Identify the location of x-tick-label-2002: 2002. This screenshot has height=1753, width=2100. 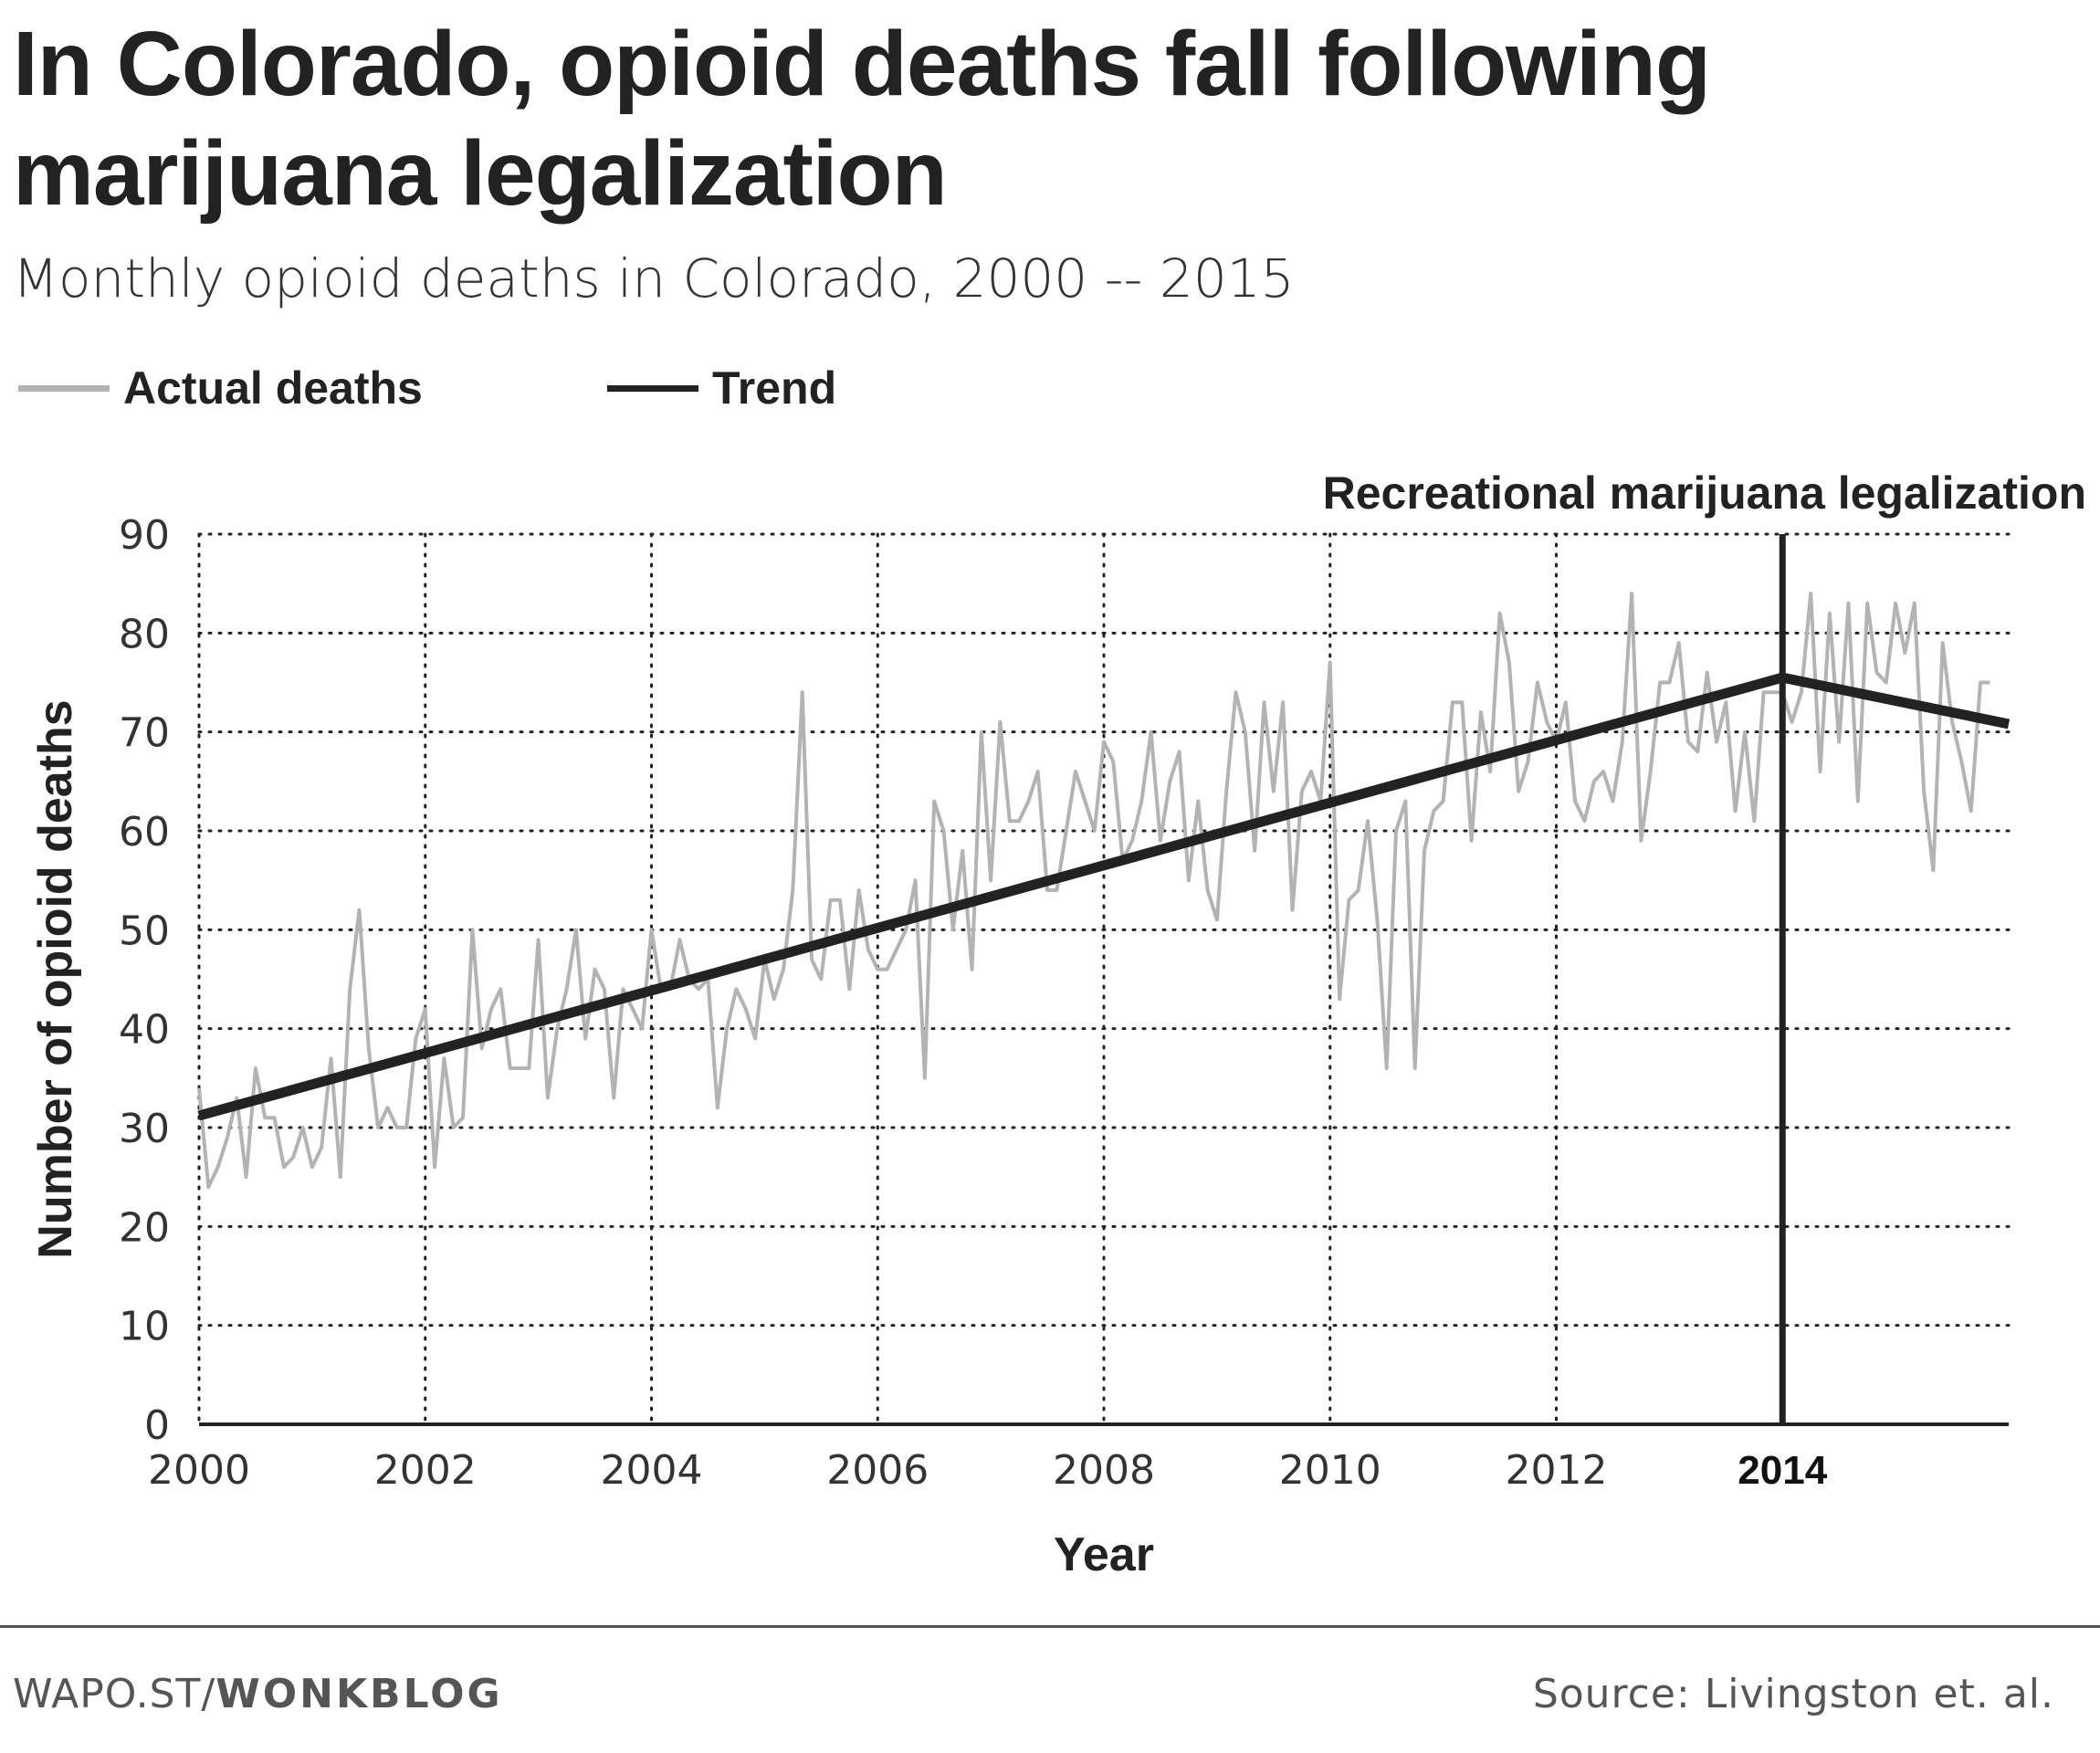
(425, 1470).